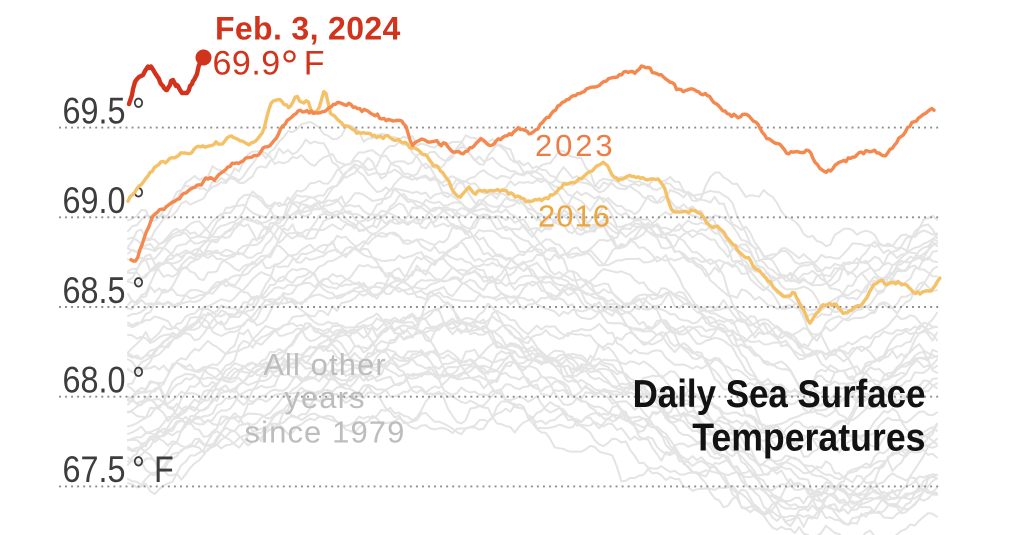 The width and height of the screenshot is (1024, 535). I want to click on svg-text: 2016, so click(574, 216).